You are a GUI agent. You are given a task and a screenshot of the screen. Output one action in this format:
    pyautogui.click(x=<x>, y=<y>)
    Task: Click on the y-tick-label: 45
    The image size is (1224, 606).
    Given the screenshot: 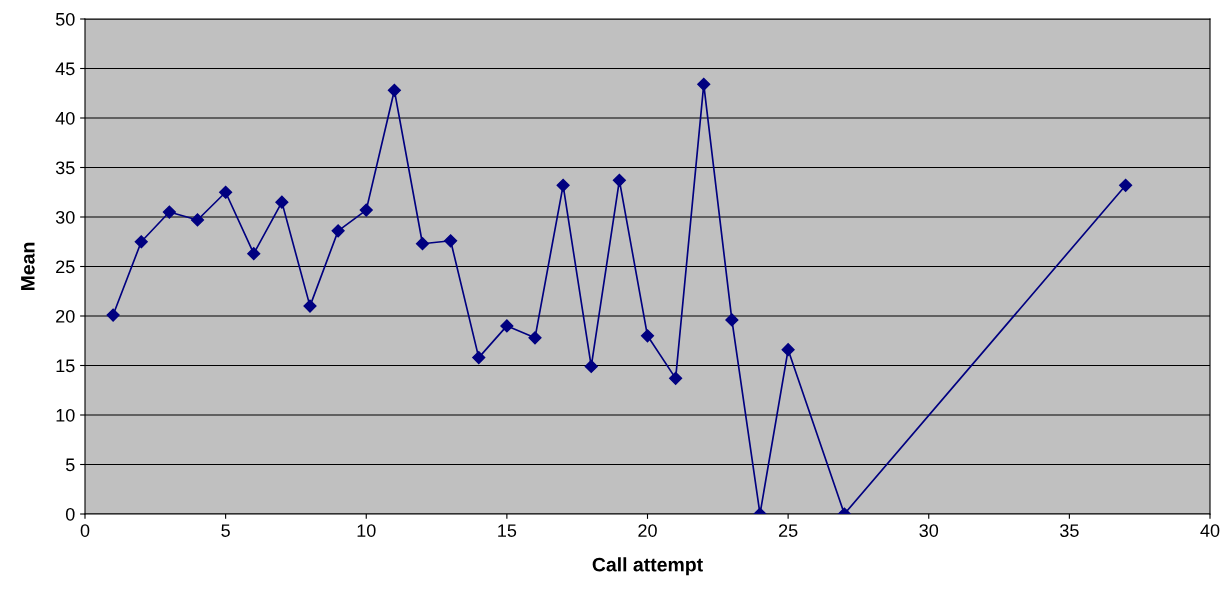 What is the action you would take?
    pyautogui.click(x=65, y=69)
    